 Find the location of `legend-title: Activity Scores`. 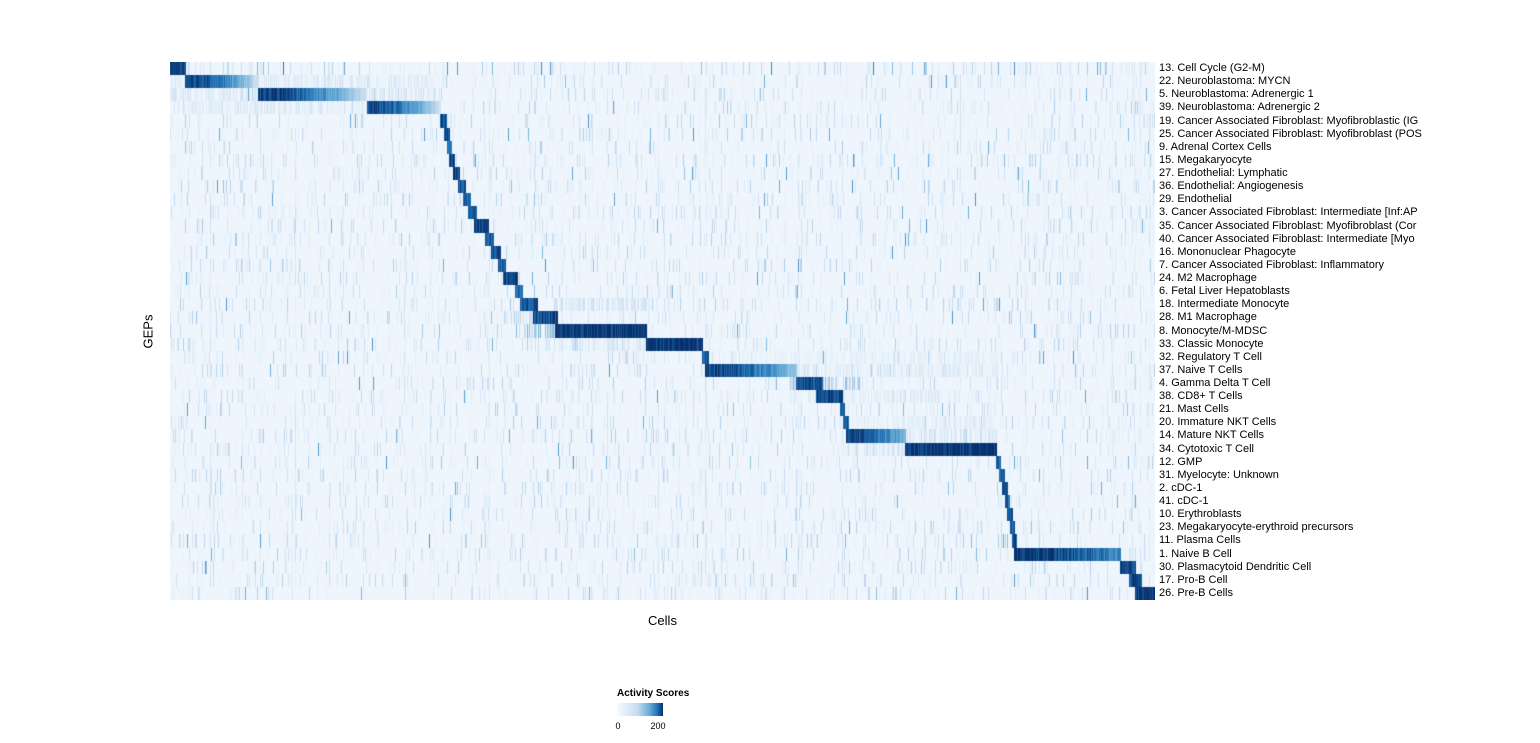

legend-title: Activity Scores is located at coordinates (653, 693).